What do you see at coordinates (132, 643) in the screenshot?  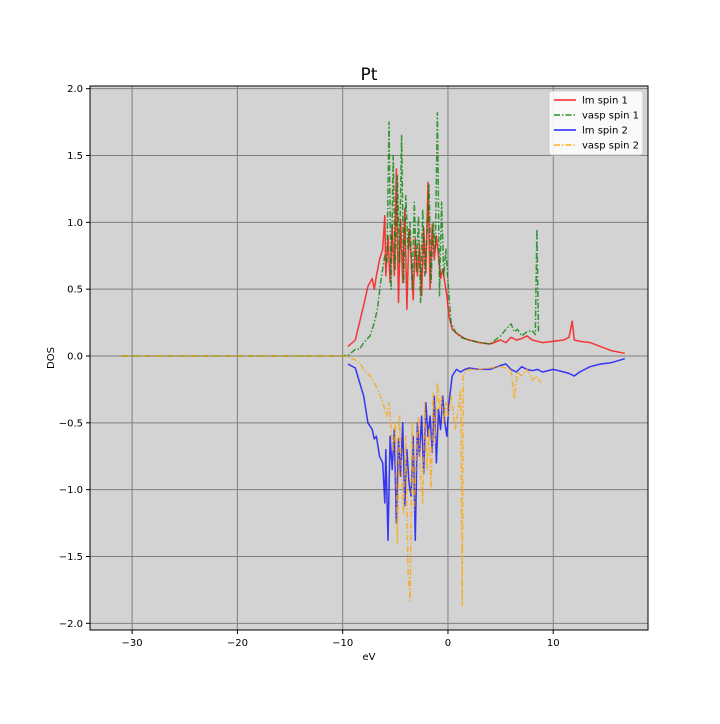 I see `x-tick-label: −30` at bounding box center [132, 643].